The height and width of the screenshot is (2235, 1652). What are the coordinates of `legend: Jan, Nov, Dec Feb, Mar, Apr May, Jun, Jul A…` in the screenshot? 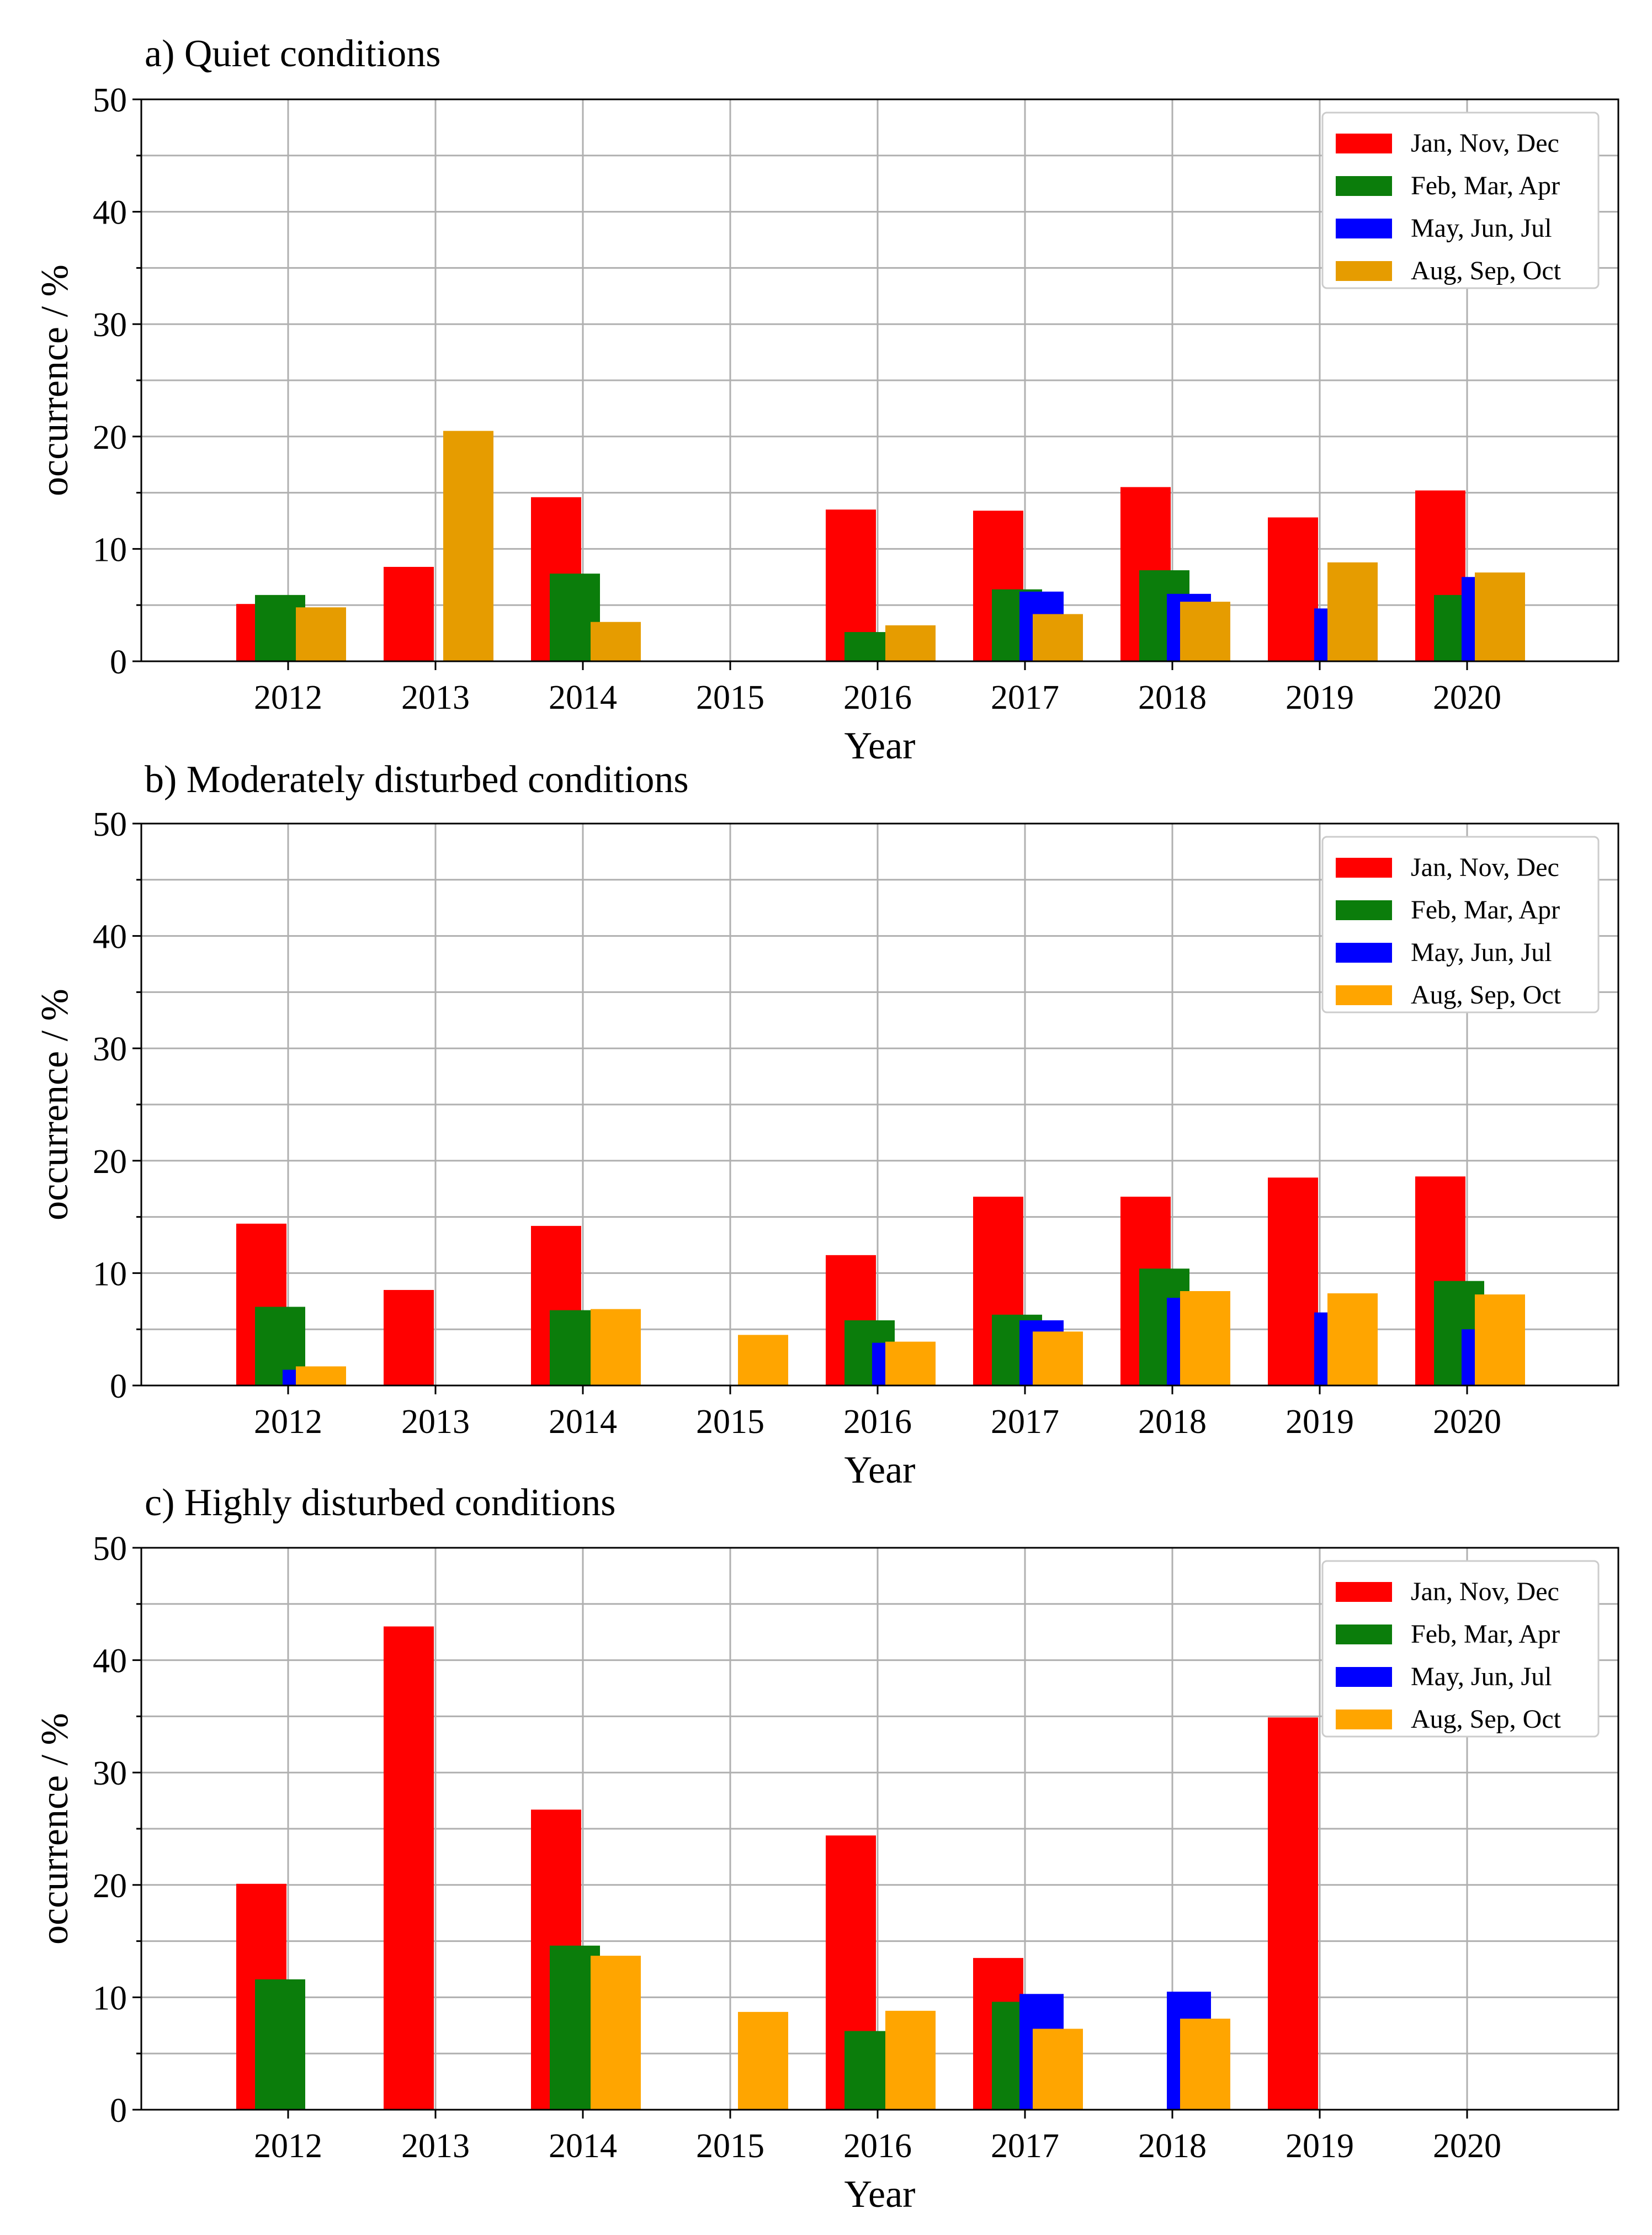 It's located at (1460, 1649).